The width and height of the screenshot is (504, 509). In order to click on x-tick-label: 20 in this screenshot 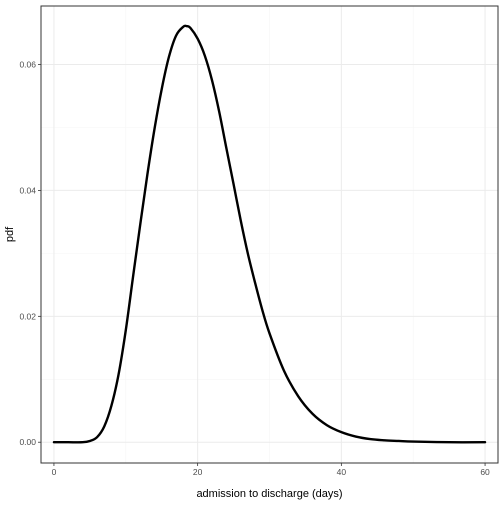, I will do `click(198, 472)`.